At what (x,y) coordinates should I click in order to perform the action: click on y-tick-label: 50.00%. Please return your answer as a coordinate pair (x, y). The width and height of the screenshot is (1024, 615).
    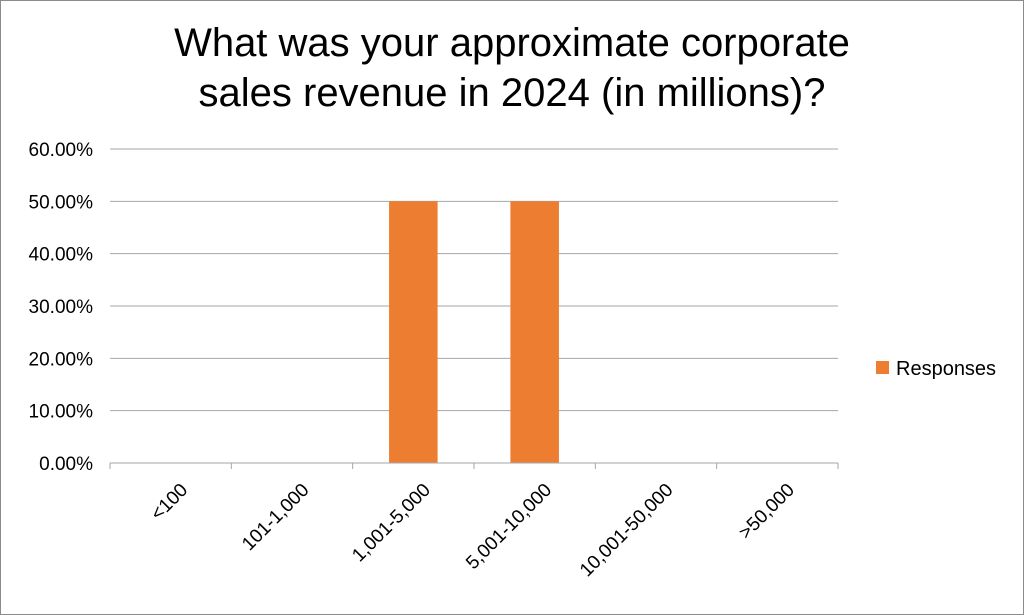
    Looking at the image, I should click on (61, 202).